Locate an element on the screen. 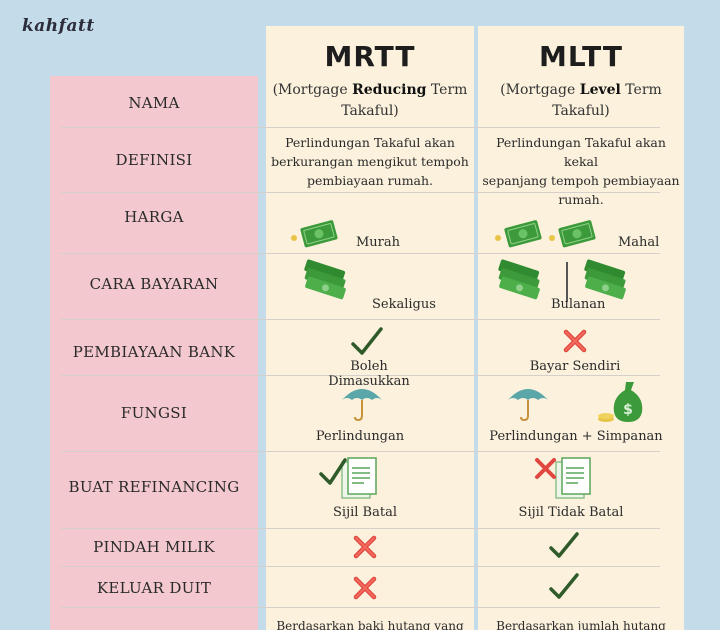 This screenshot has width=720, height=630. mltt-cara-bayaran: Bulanan is located at coordinates (578, 304).